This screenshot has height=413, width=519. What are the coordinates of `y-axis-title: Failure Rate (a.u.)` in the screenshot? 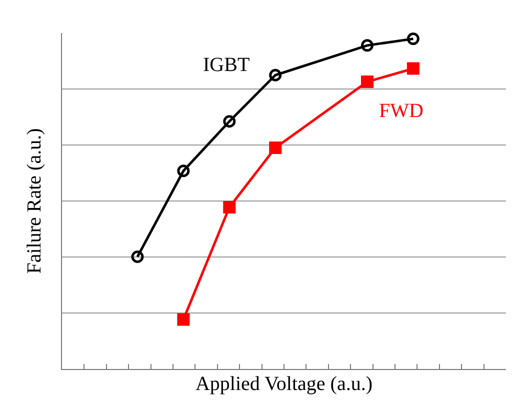 It's located at (35, 201).